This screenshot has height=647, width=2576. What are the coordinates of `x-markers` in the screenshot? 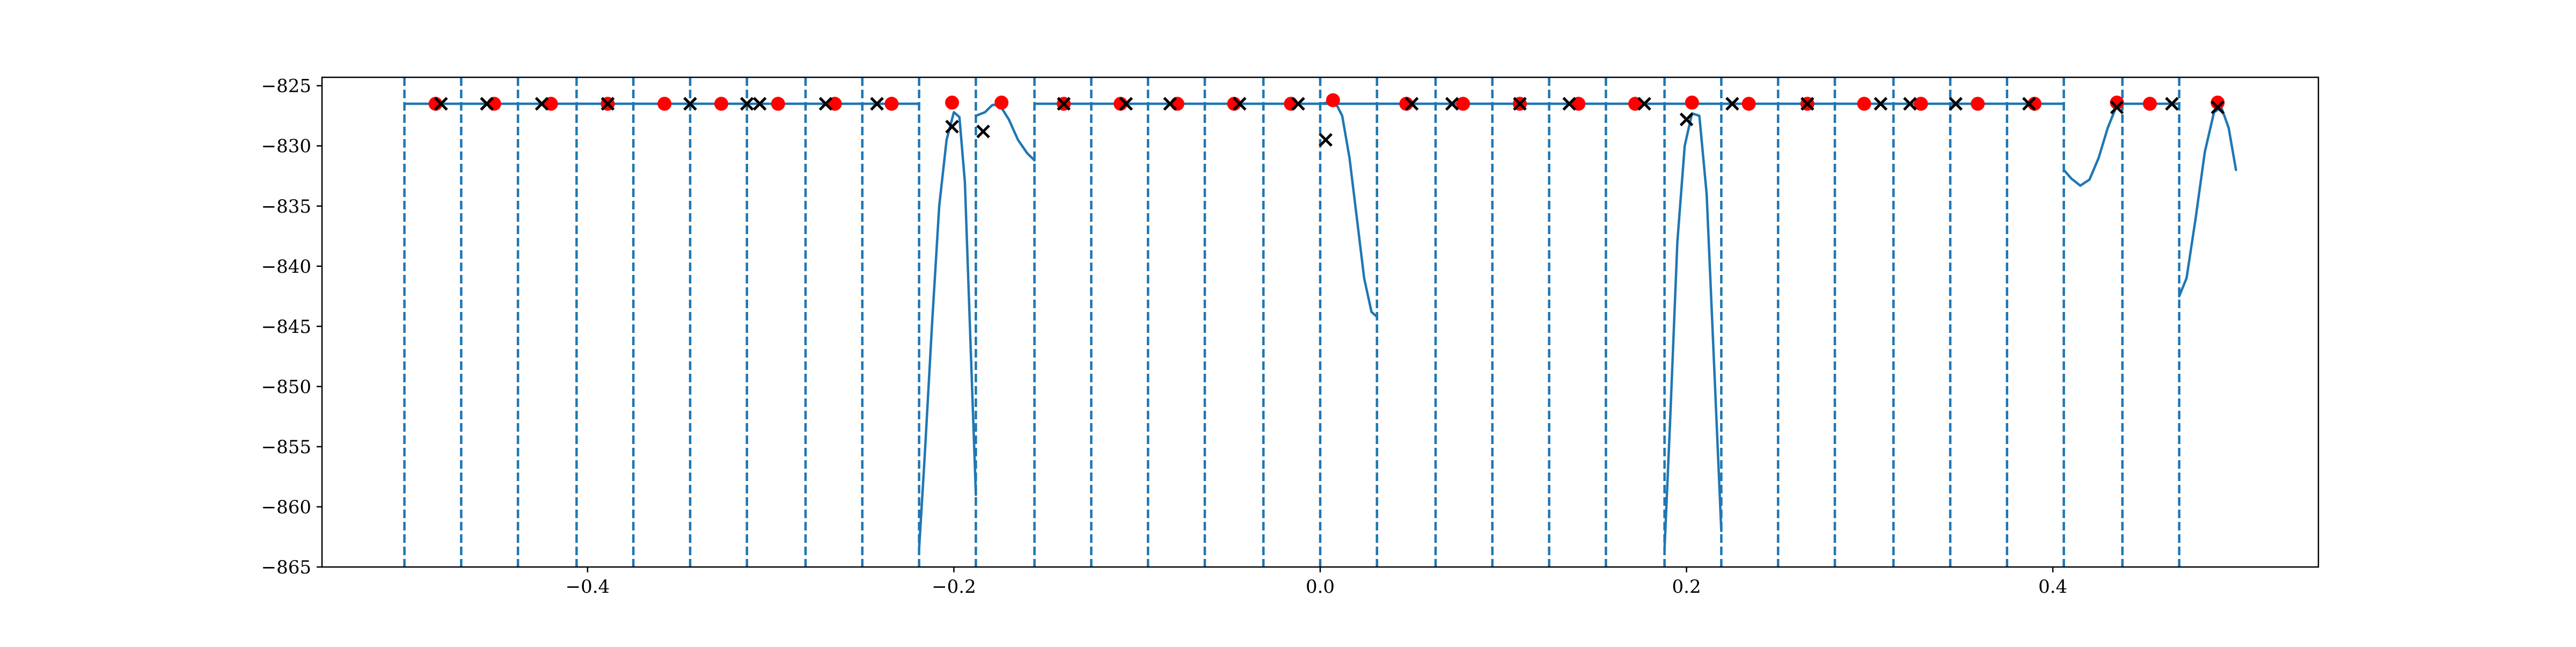 It's located at (1329, 122).